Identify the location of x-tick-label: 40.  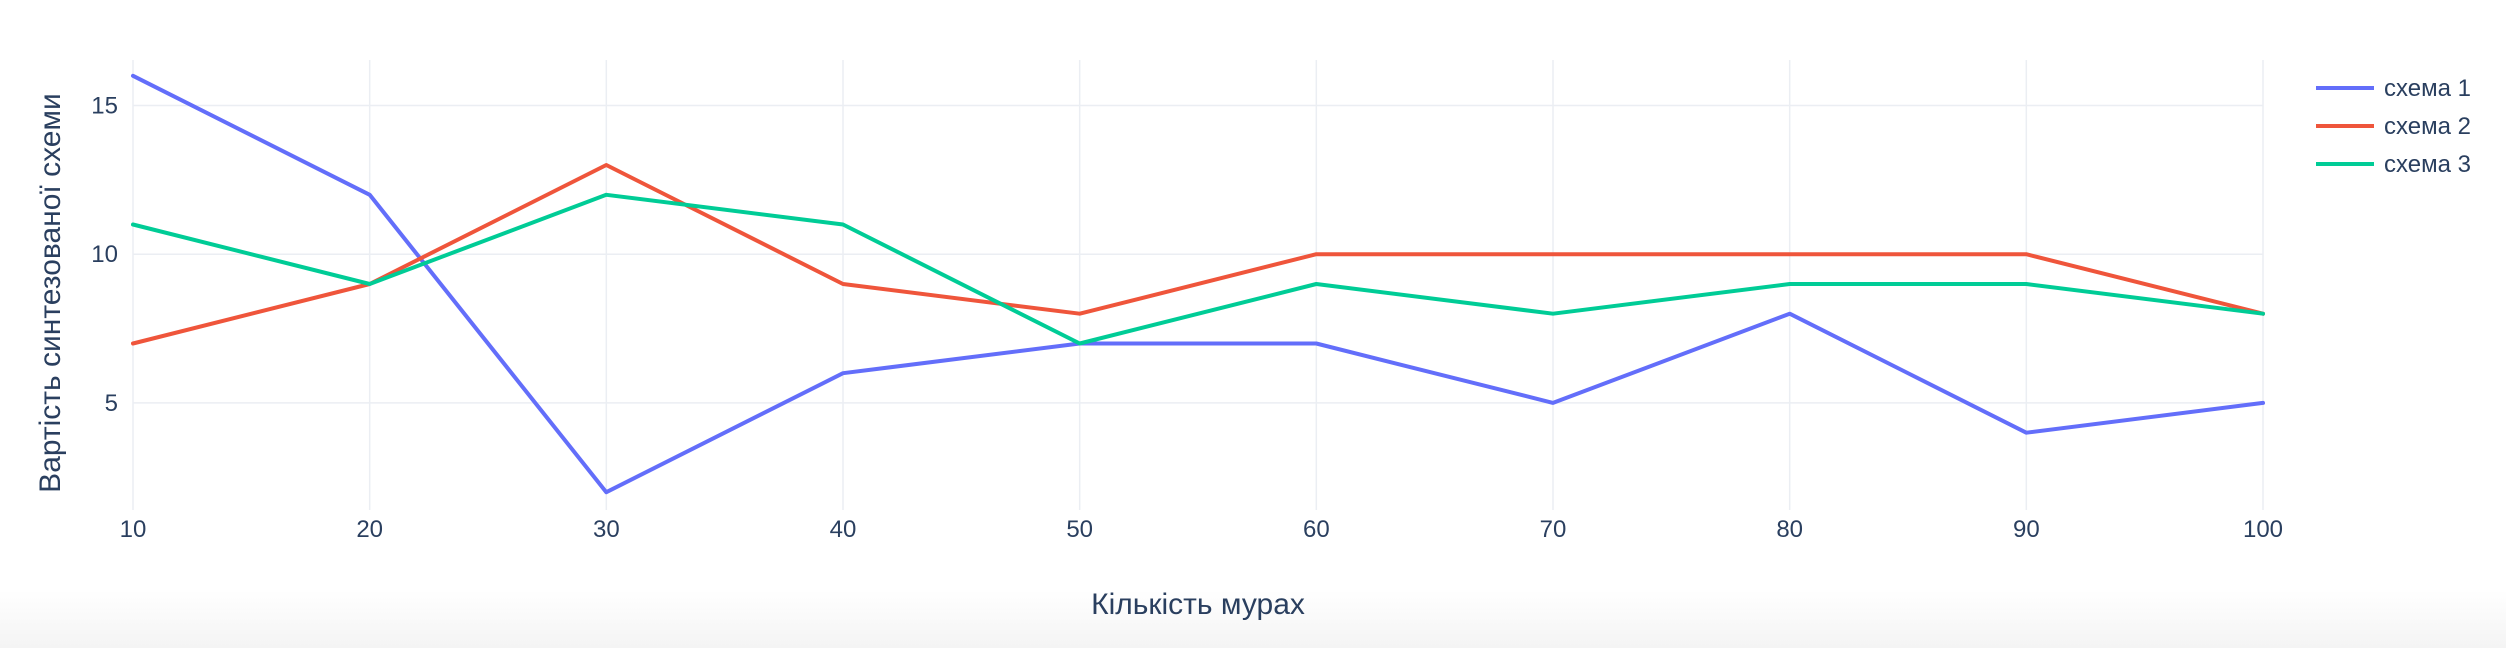
(843, 529).